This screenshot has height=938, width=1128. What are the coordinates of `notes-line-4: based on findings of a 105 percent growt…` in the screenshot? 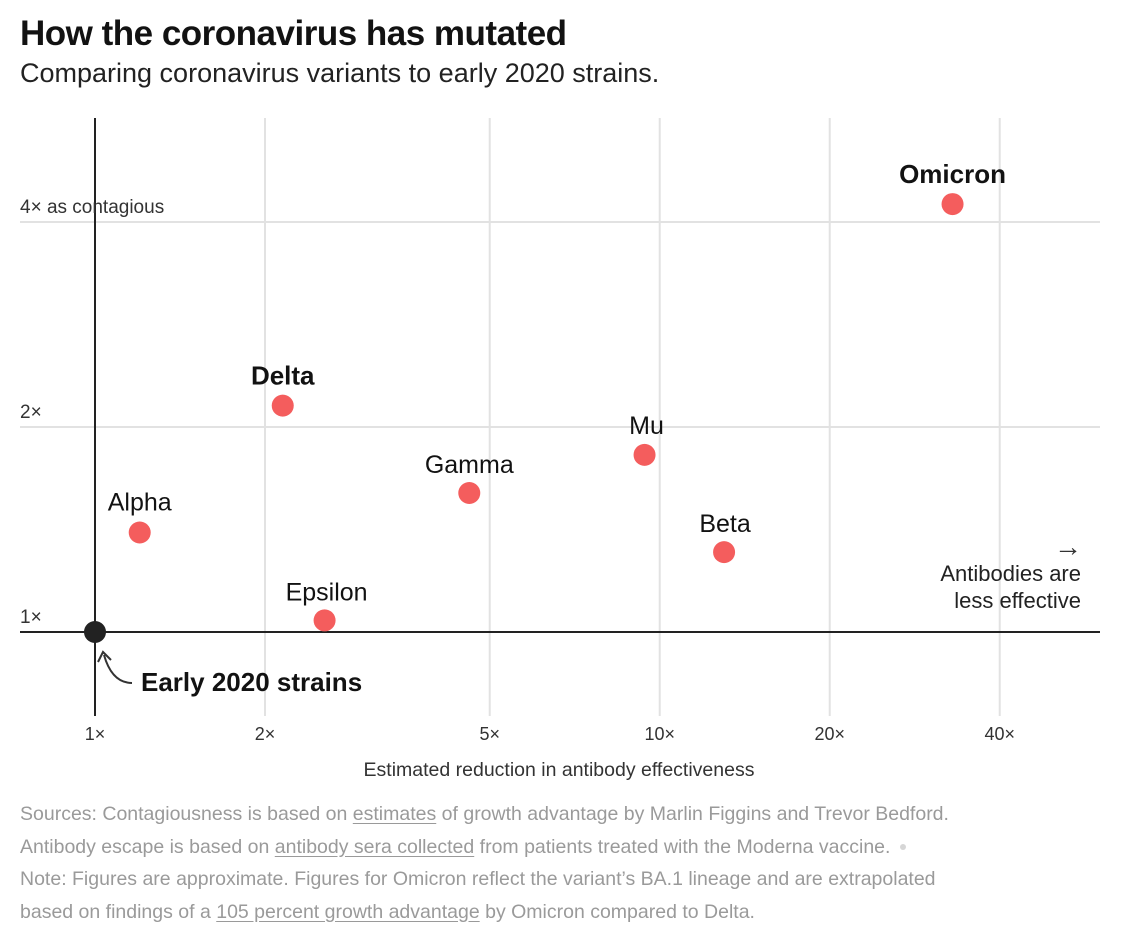 It's located at (565, 912).